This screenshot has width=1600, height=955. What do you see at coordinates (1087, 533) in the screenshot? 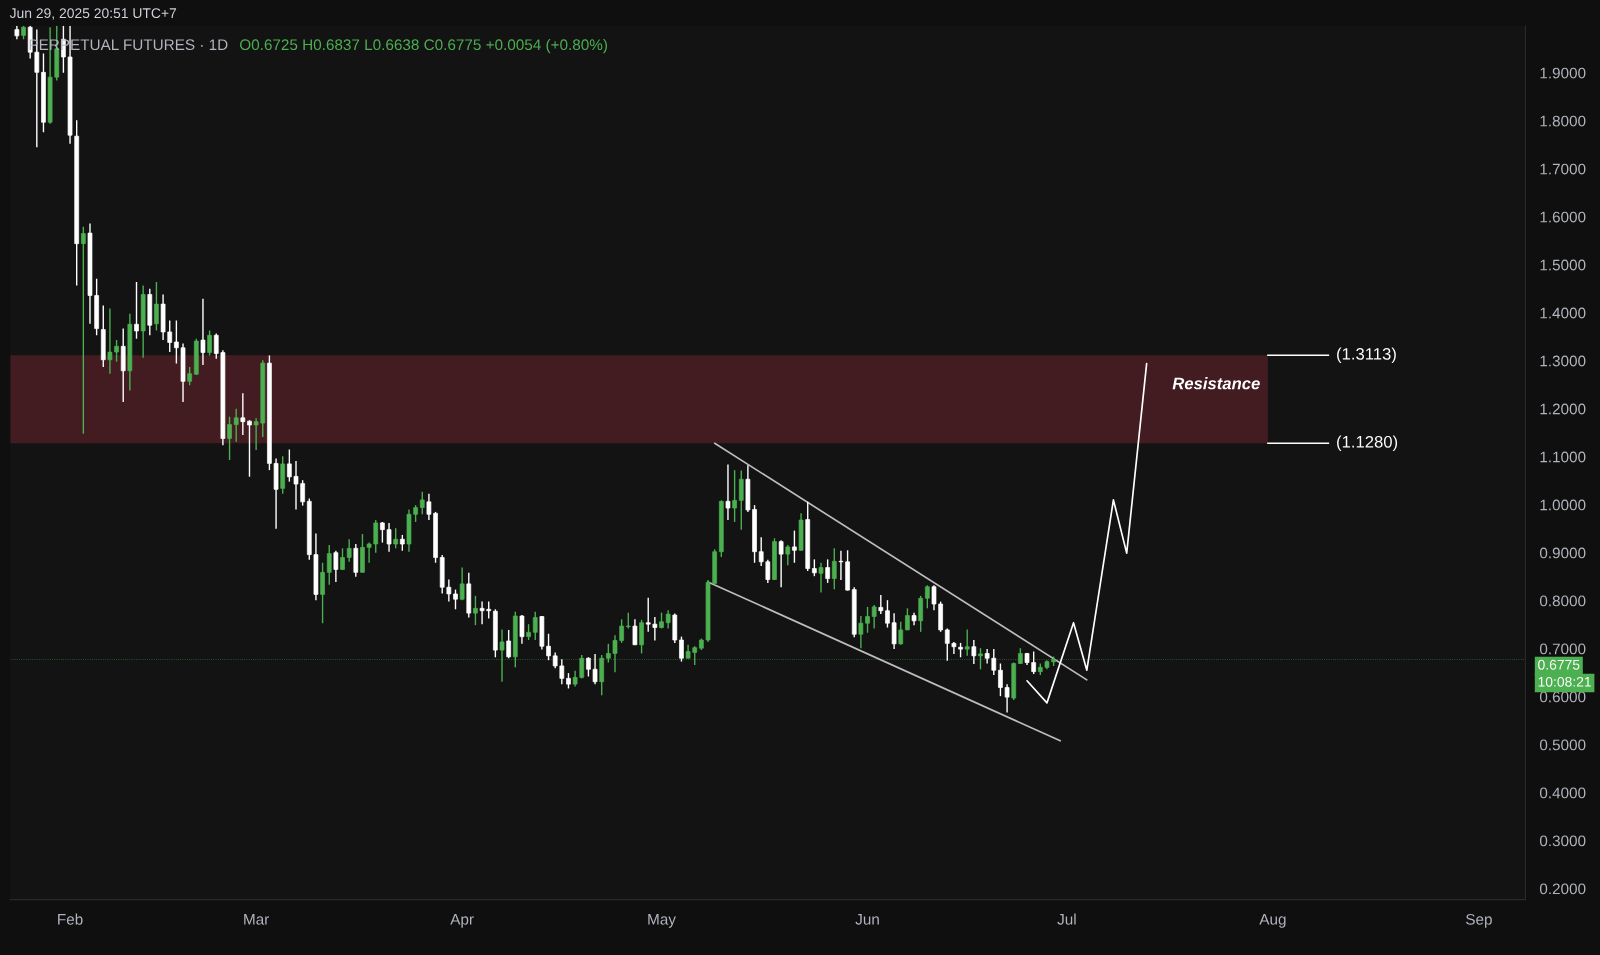
I see `line-series` at bounding box center [1087, 533].